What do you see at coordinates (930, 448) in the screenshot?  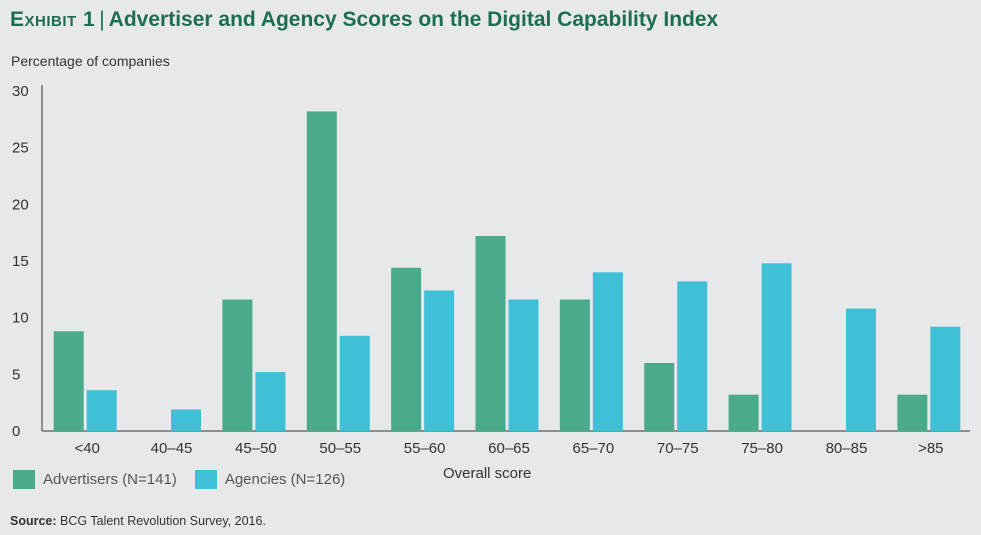 I see `x-tick-label: >85` at bounding box center [930, 448].